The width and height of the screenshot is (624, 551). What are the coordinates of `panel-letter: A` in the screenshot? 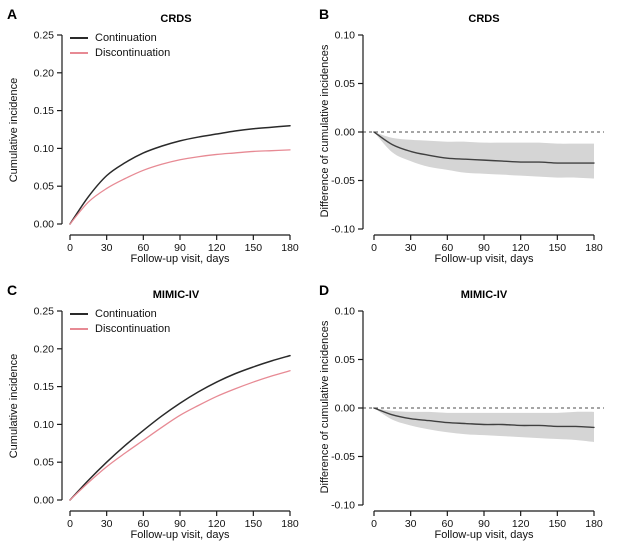 It's located at (12, 14).